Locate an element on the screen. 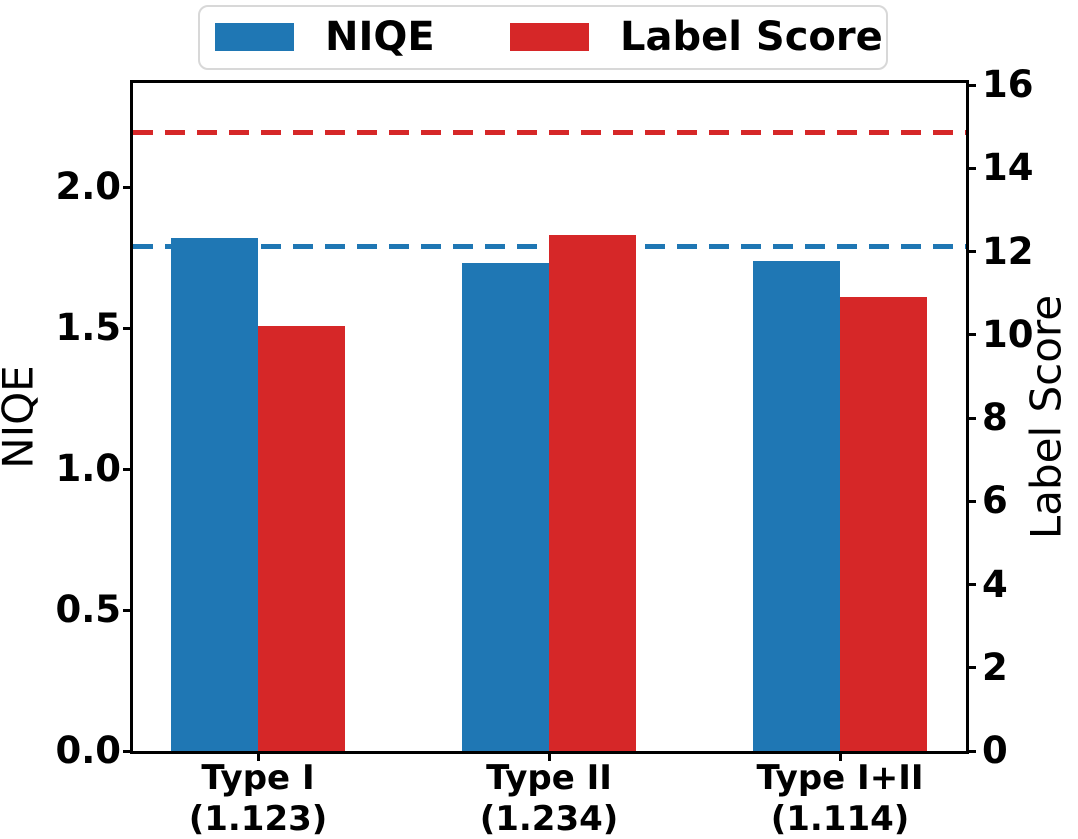  right-axis-tick-label: 0 is located at coordinates (995, 750).